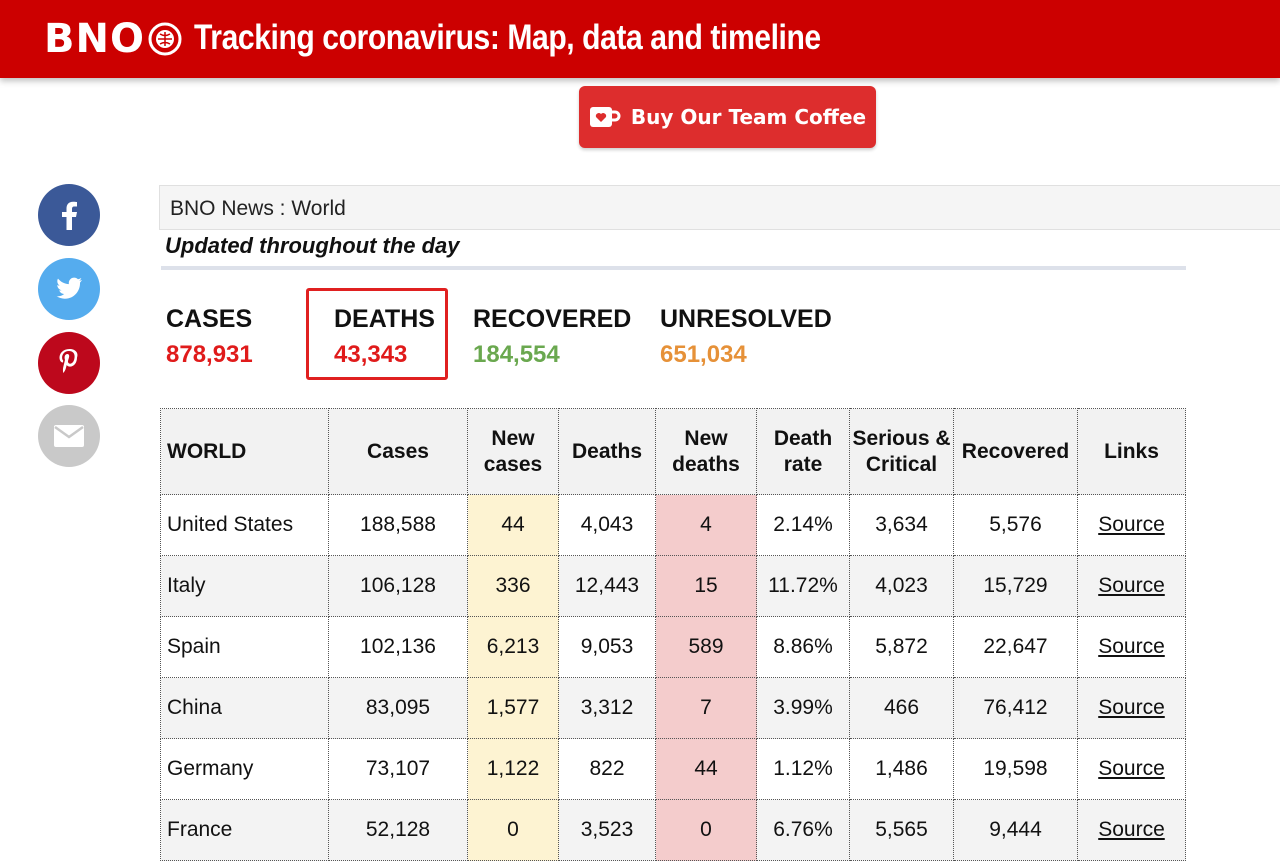 This screenshot has width=1280, height=864. I want to click on cell-deaths: 9,053, so click(607, 647).